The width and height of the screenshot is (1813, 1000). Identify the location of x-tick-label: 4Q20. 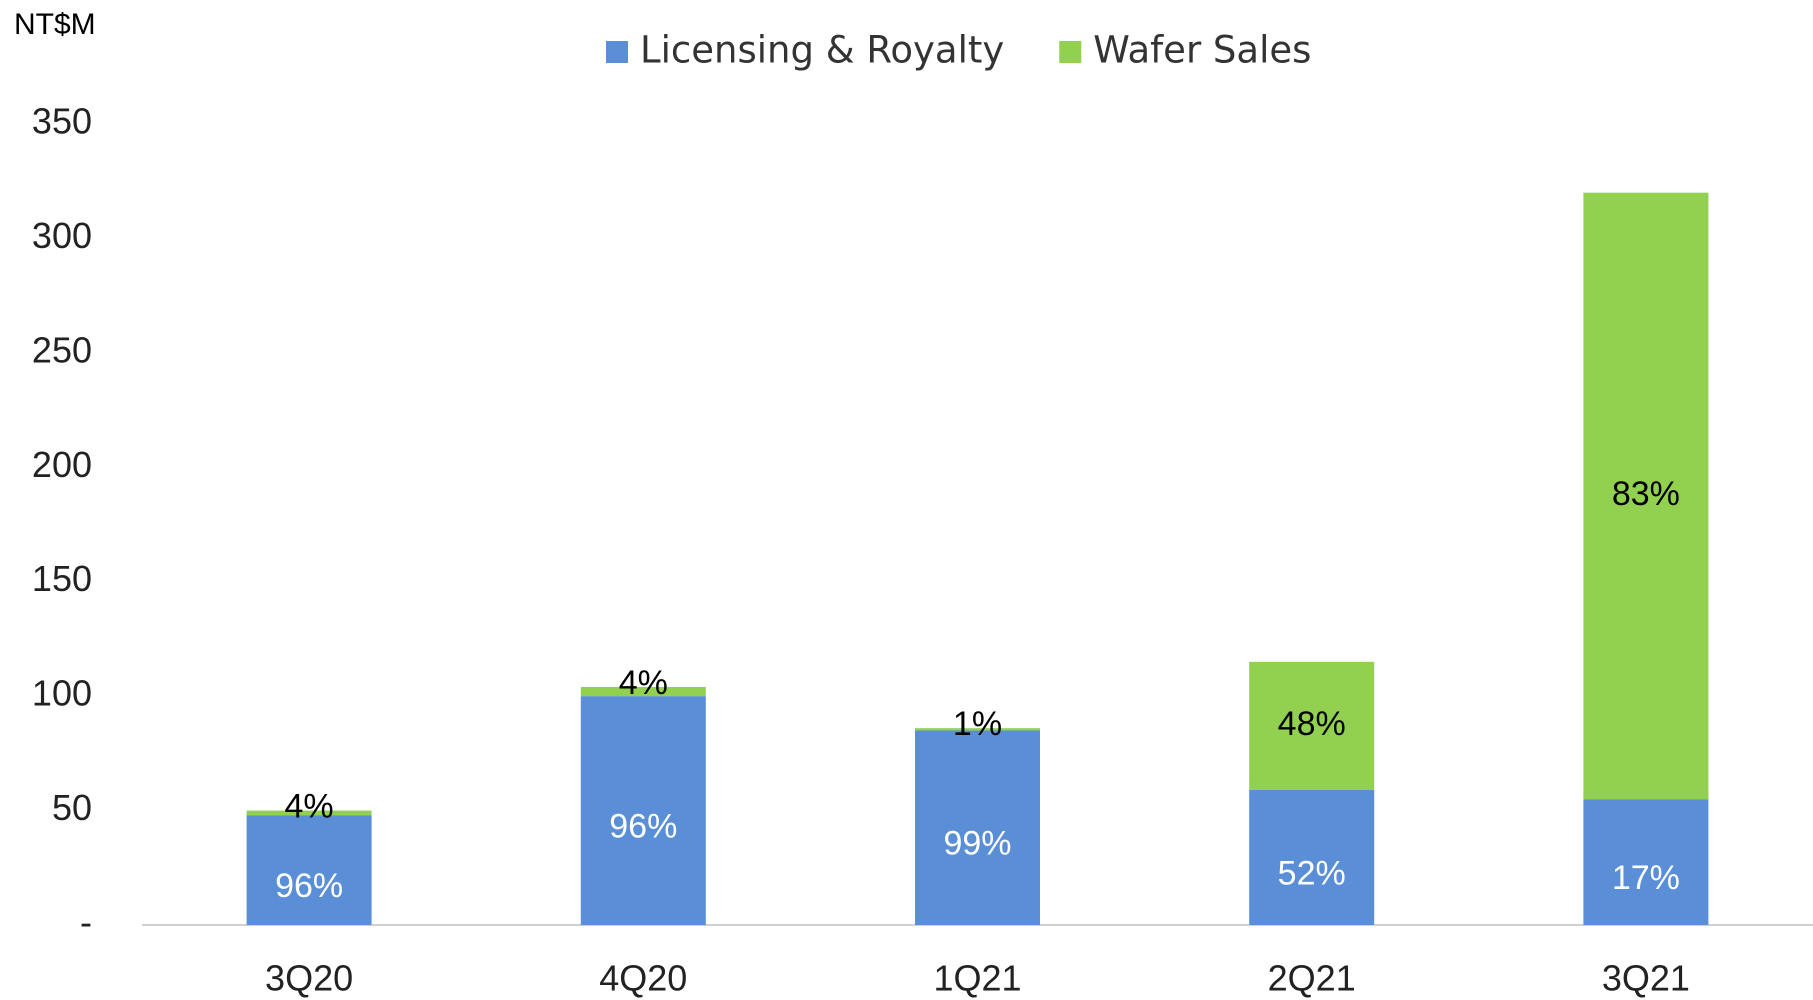
(643, 978).